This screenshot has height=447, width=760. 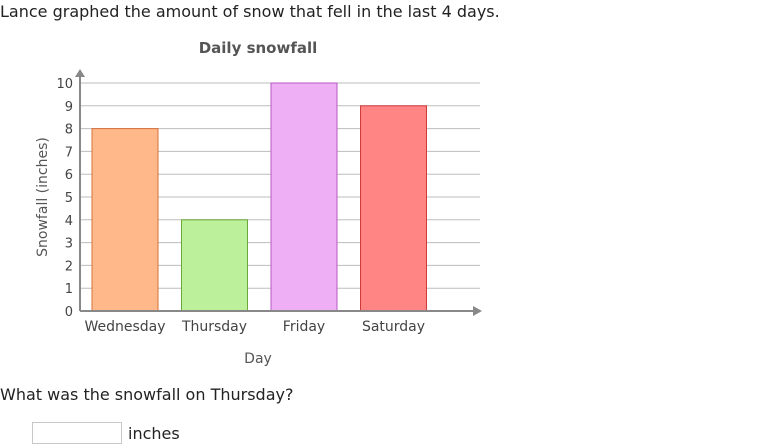 What do you see at coordinates (69, 152) in the screenshot?
I see `y-tick-label-7: 7` at bounding box center [69, 152].